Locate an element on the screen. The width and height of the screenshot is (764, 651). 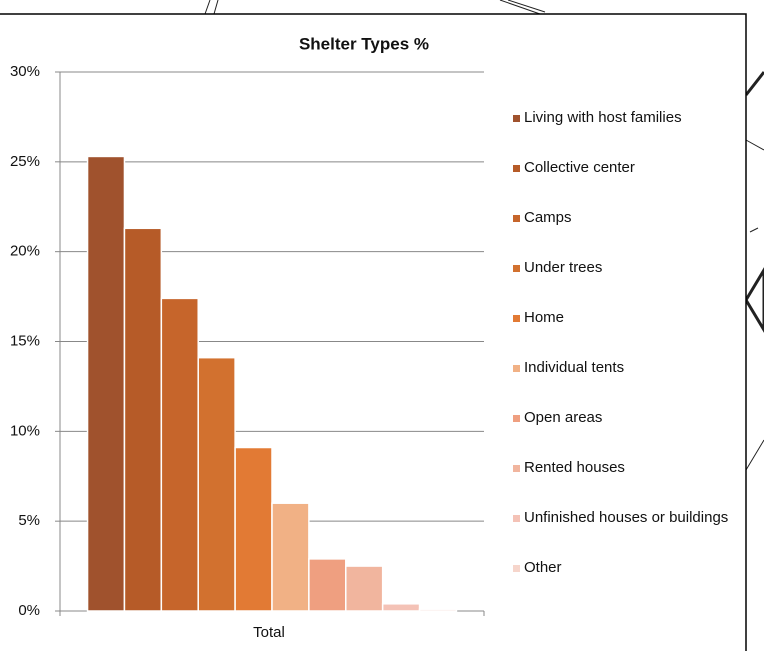
y-tick-label: 0% is located at coordinates (29, 610).